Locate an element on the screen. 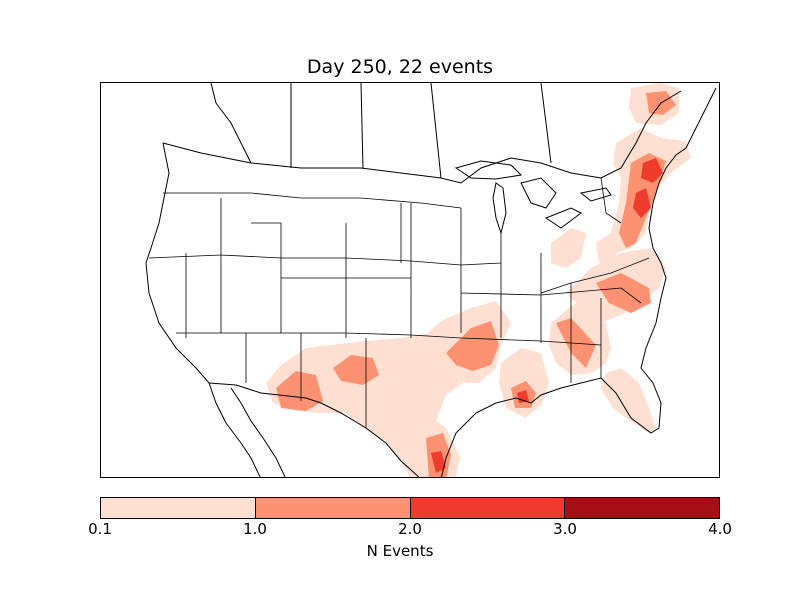  lake-michigan is located at coordinates (499, 208).